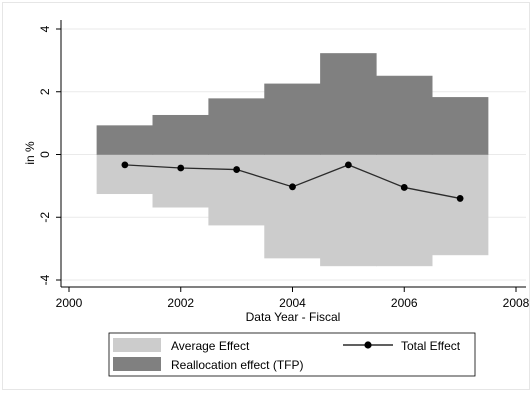 The height and width of the screenshot is (397, 532). What do you see at coordinates (293, 317) in the screenshot?
I see `x-axis-title: Data Year - Fiscal` at bounding box center [293, 317].